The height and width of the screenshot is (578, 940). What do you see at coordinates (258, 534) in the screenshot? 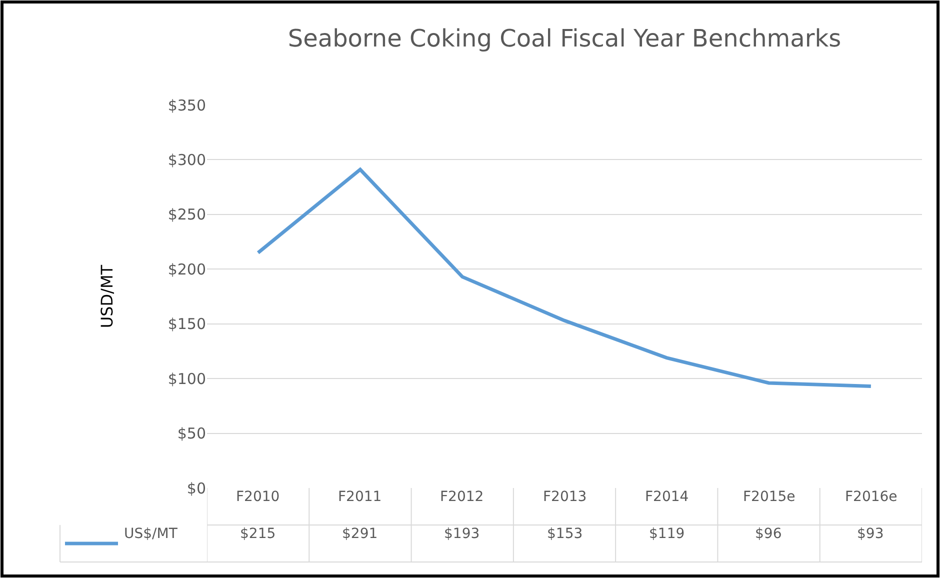
I see `data-label: $215` at bounding box center [258, 534].